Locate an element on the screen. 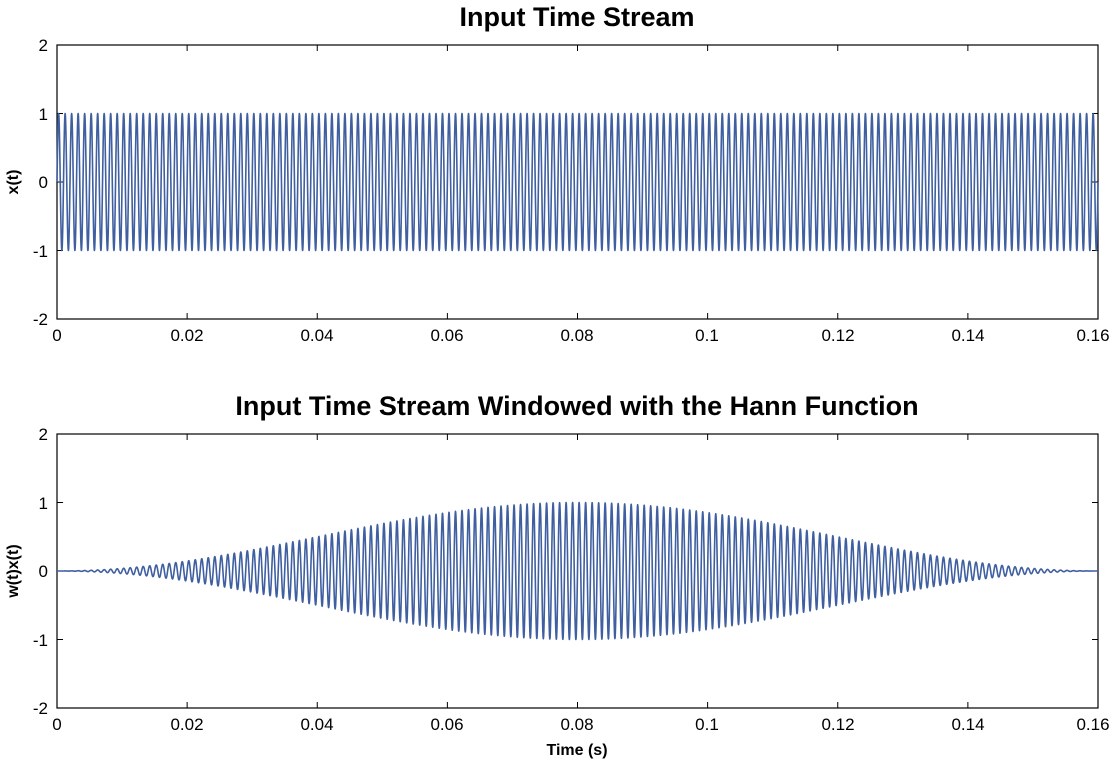 This screenshot has width=1120, height=764. y-axis-label: w(t)x(t) is located at coordinates (13, 571).